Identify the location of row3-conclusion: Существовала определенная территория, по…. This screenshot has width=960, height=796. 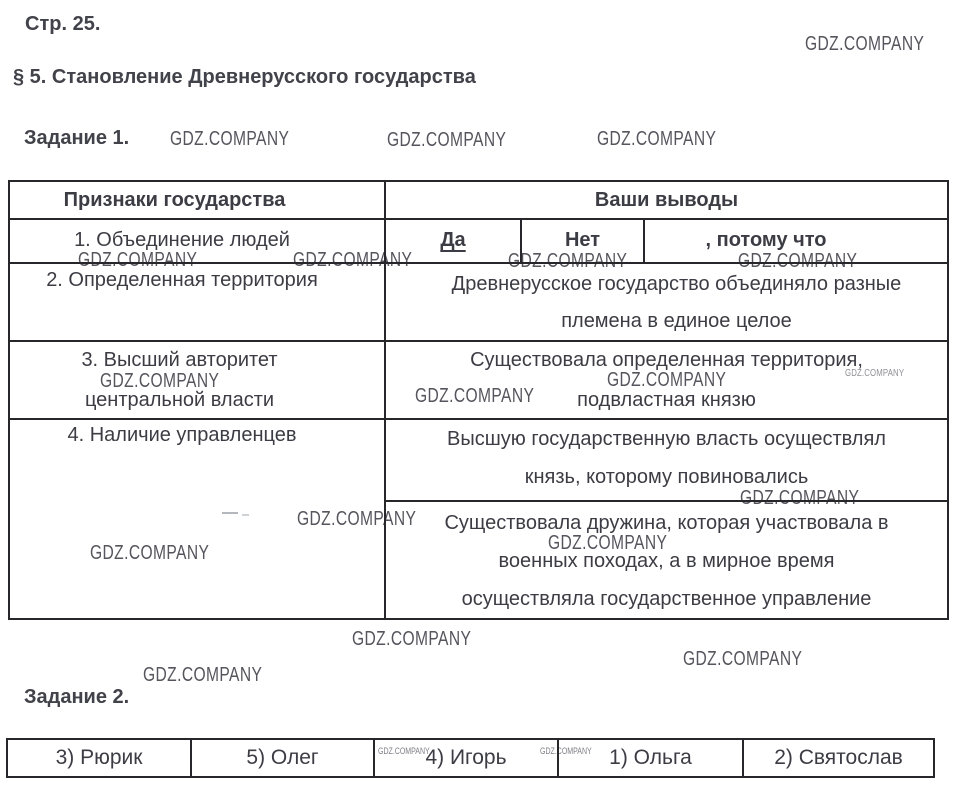
(666, 380).